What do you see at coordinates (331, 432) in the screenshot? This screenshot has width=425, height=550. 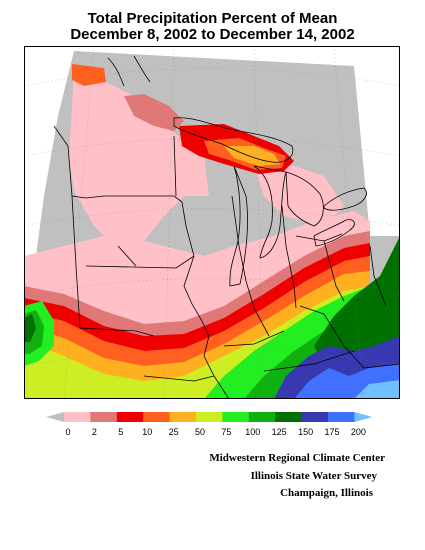 I see `legend-tick-label: 175` at bounding box center [331, 432].